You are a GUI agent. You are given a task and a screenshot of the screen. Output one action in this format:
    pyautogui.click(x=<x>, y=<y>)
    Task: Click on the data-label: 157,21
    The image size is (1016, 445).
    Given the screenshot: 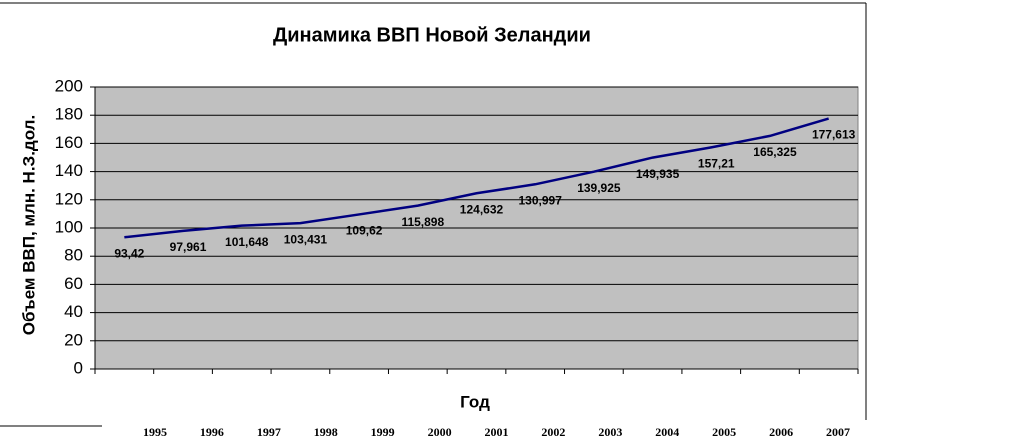 What is the action you would take?
    pyautogui.click(x=716, y=164)
    